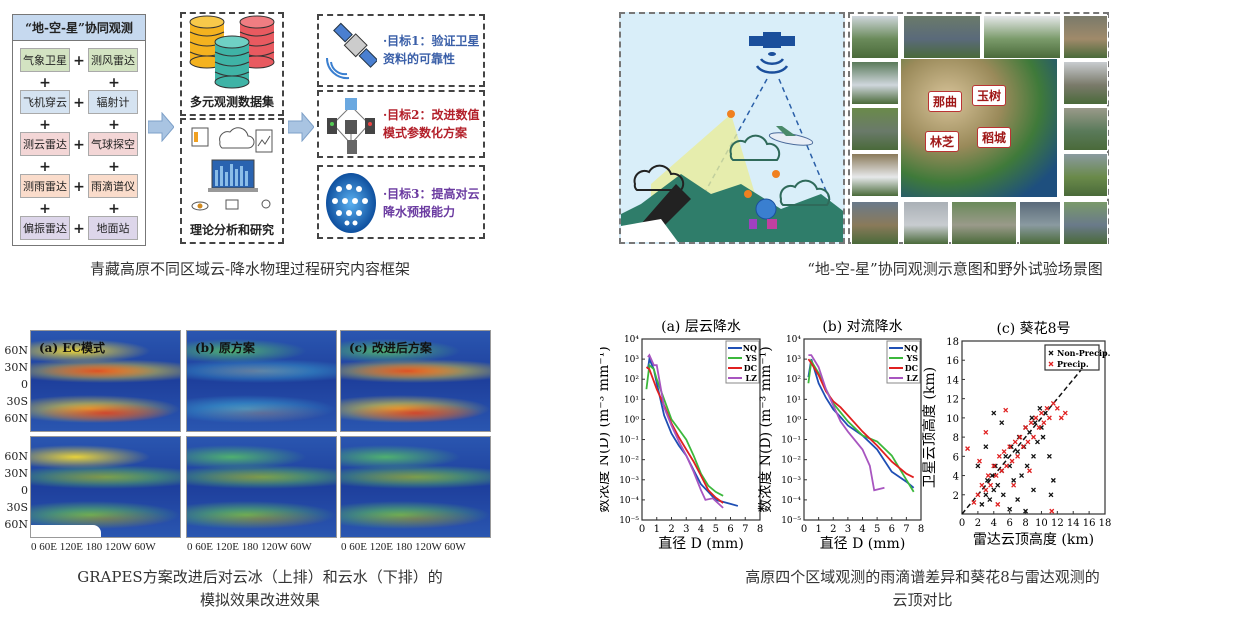  I want to click on antarctica-mask, so click(66, 531).